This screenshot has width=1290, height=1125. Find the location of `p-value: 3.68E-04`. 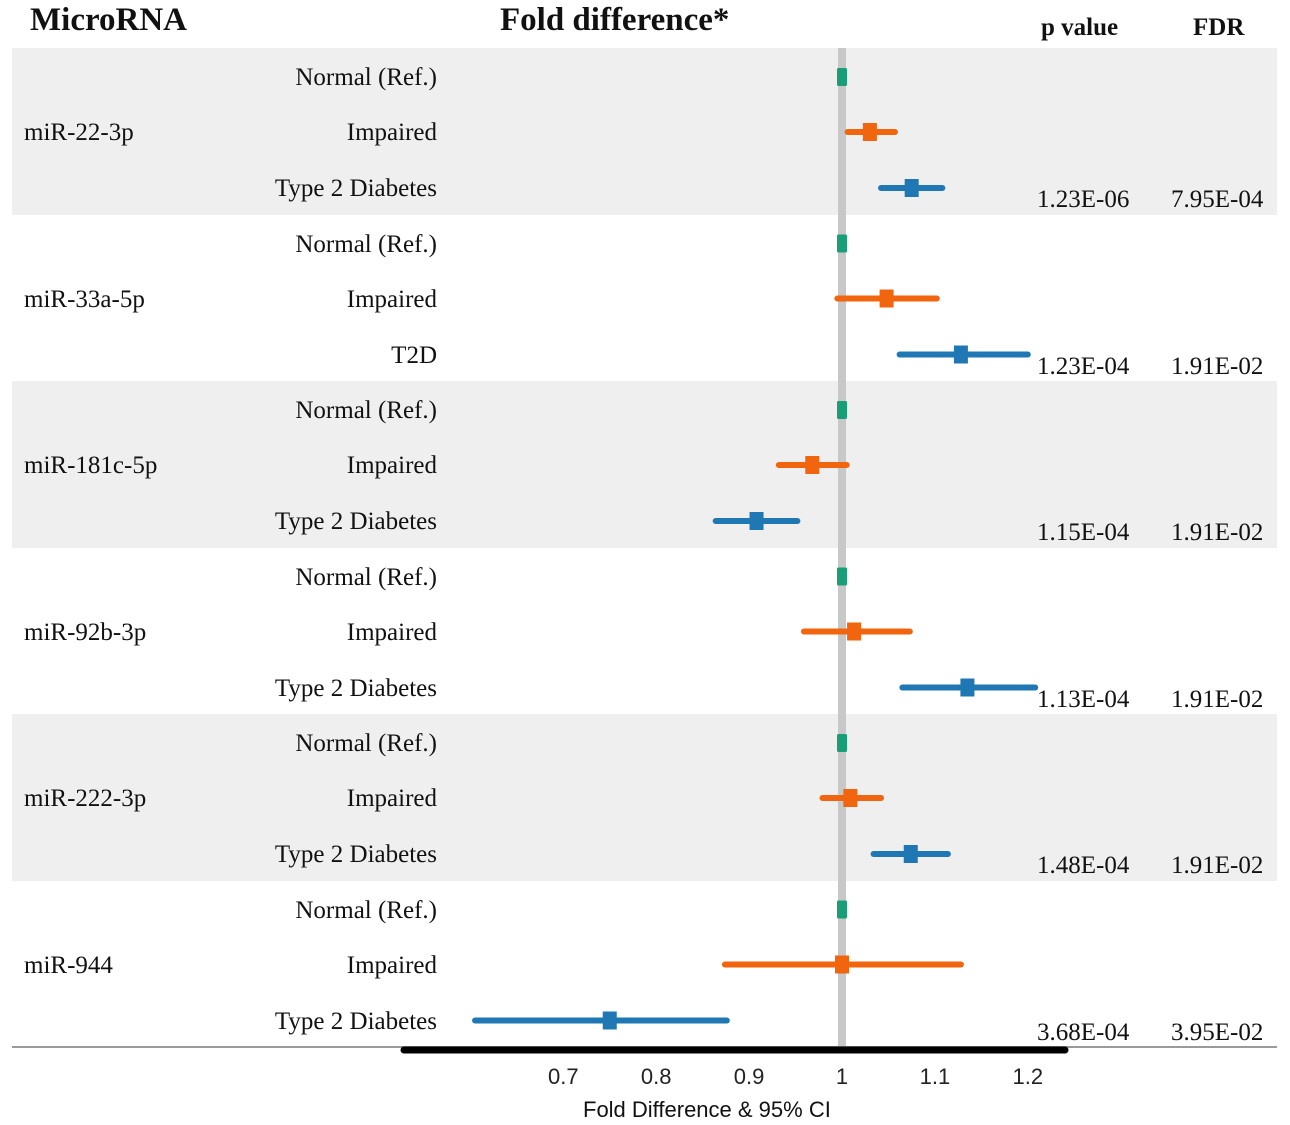

p-value: 3.68E-04 is located at coordinates (1083, 1032).